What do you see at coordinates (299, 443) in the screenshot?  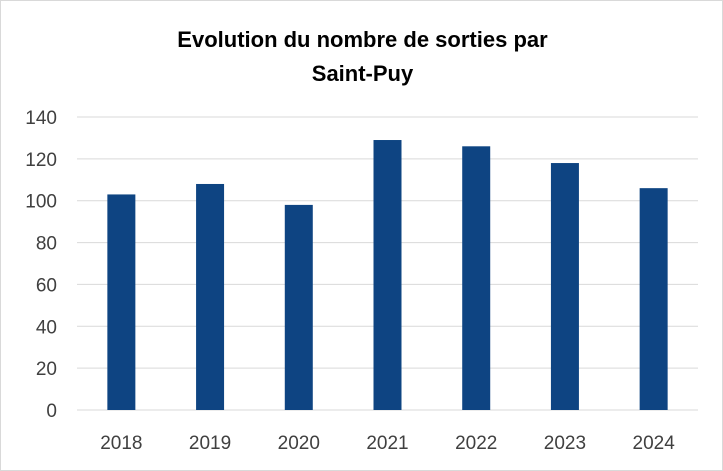 I see `x-tick-label: 2020` at bounding box center [299, 443].